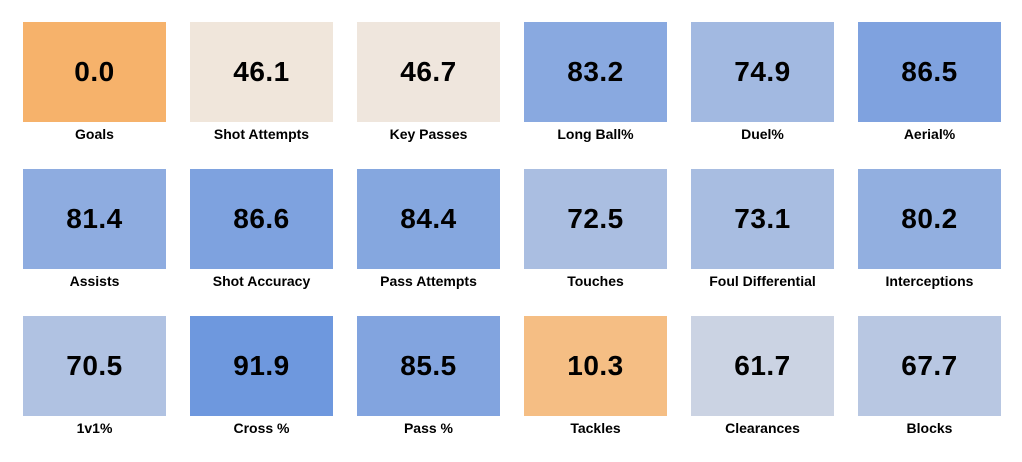 The image size is (1022, 462). I want to click on stat-tile-value: 72.5, so click(595, 218).